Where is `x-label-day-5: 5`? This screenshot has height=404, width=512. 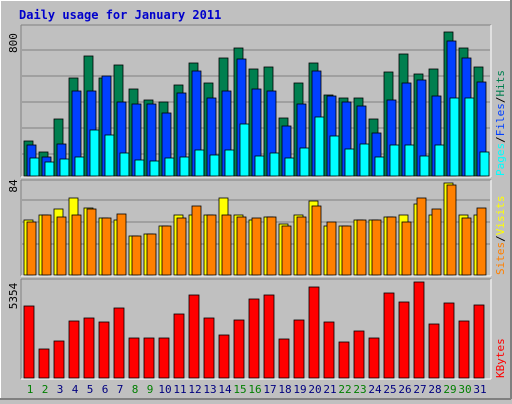 x-label-day-5: 5 is located at coordinates (90, 389).